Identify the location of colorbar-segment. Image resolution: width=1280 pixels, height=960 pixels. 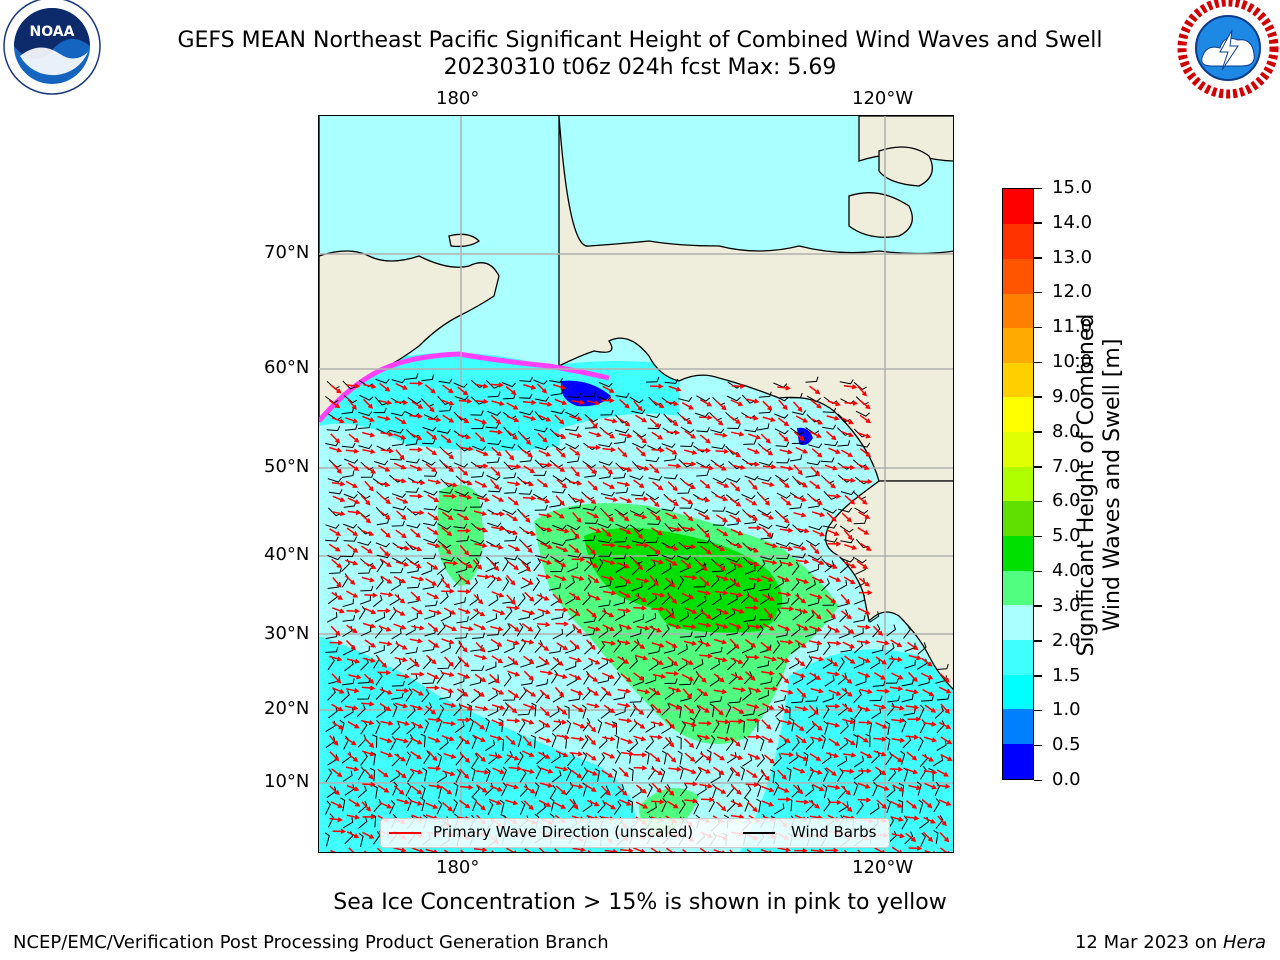
(1018, 276).